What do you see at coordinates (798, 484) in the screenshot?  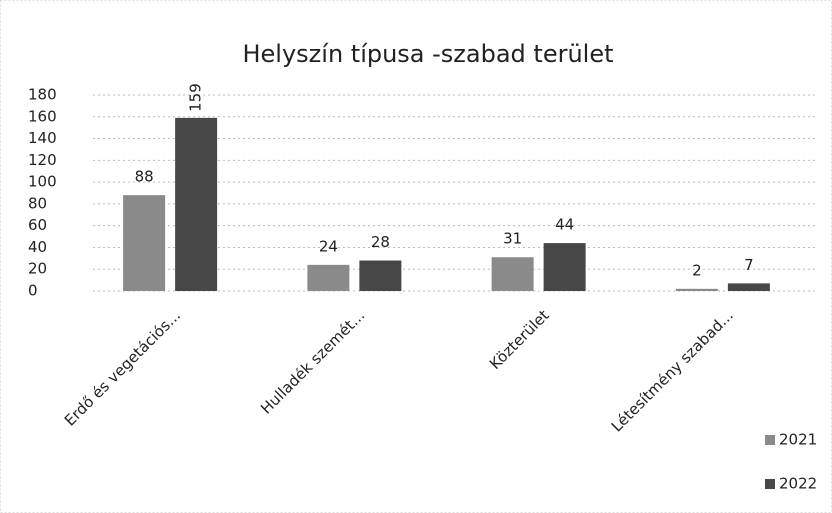 I see `legend-label: 2022` at bounding box center [798, 484].